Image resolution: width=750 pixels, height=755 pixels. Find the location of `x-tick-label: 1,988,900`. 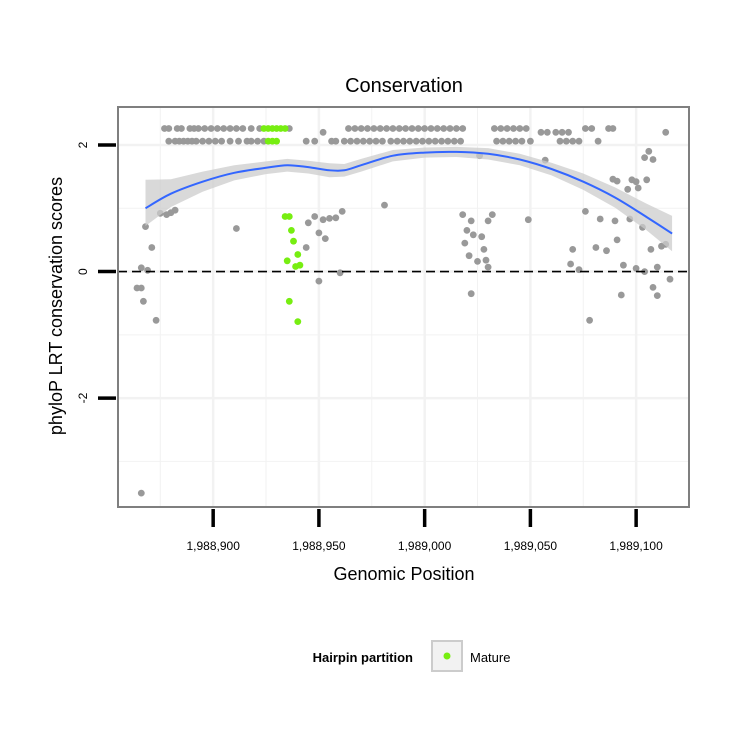

x-tick-label: 1,988,900 is located at coordinates (214, 546).